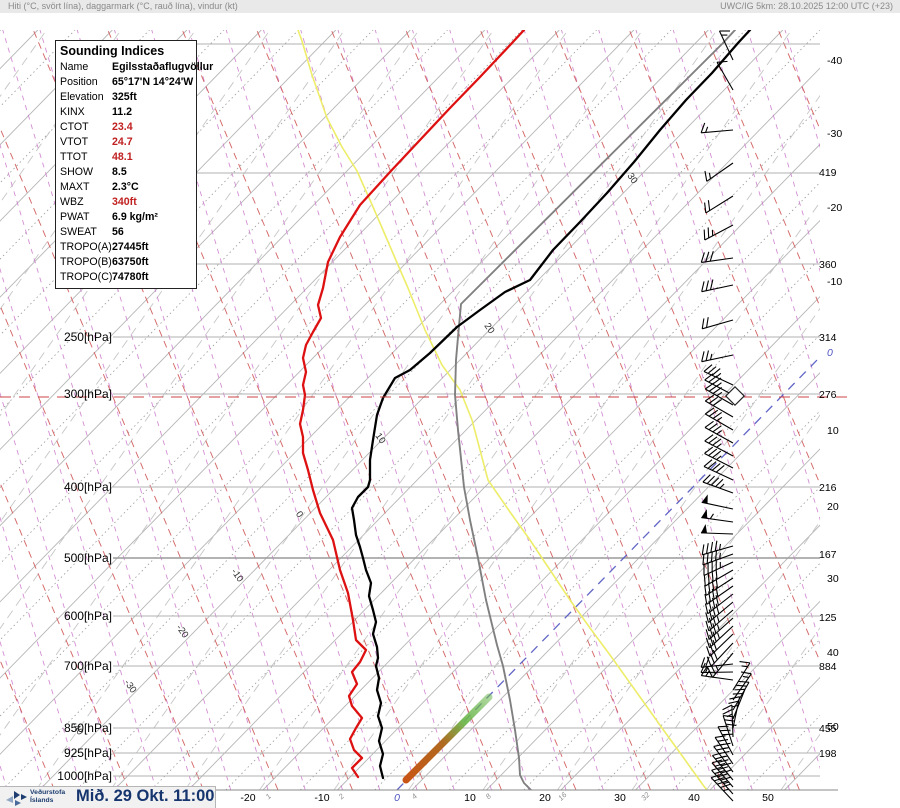  Describe the element at coordinates (828, 463) in the screenshot. I see `height-labels-right: 419 360 314 276 216 167 125 884 455 198` at that location.